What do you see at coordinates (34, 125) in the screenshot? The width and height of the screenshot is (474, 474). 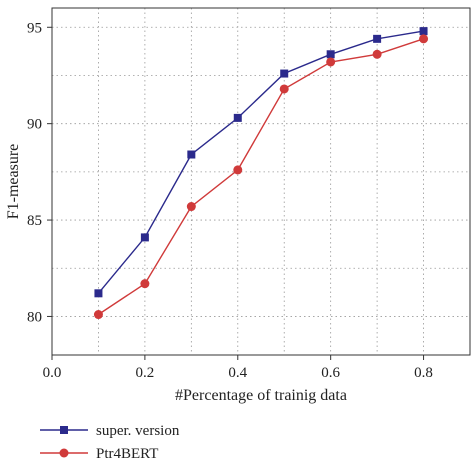 I see `y-tick-label: 90` at bounding box center [34, 125].